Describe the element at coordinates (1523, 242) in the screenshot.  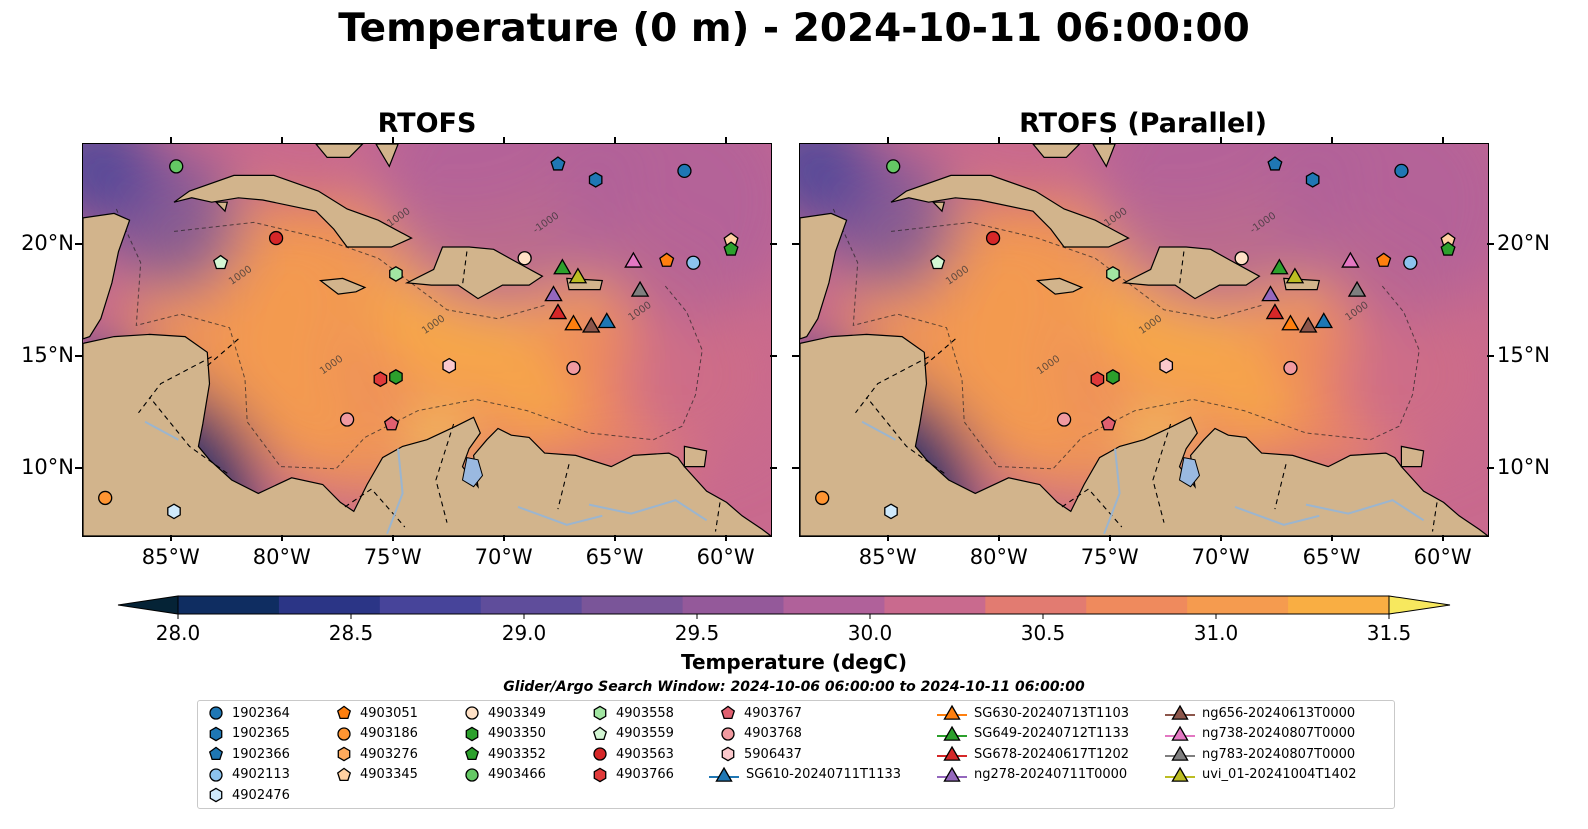
I see `latitude-tick-label-right: 20°N` at that location.